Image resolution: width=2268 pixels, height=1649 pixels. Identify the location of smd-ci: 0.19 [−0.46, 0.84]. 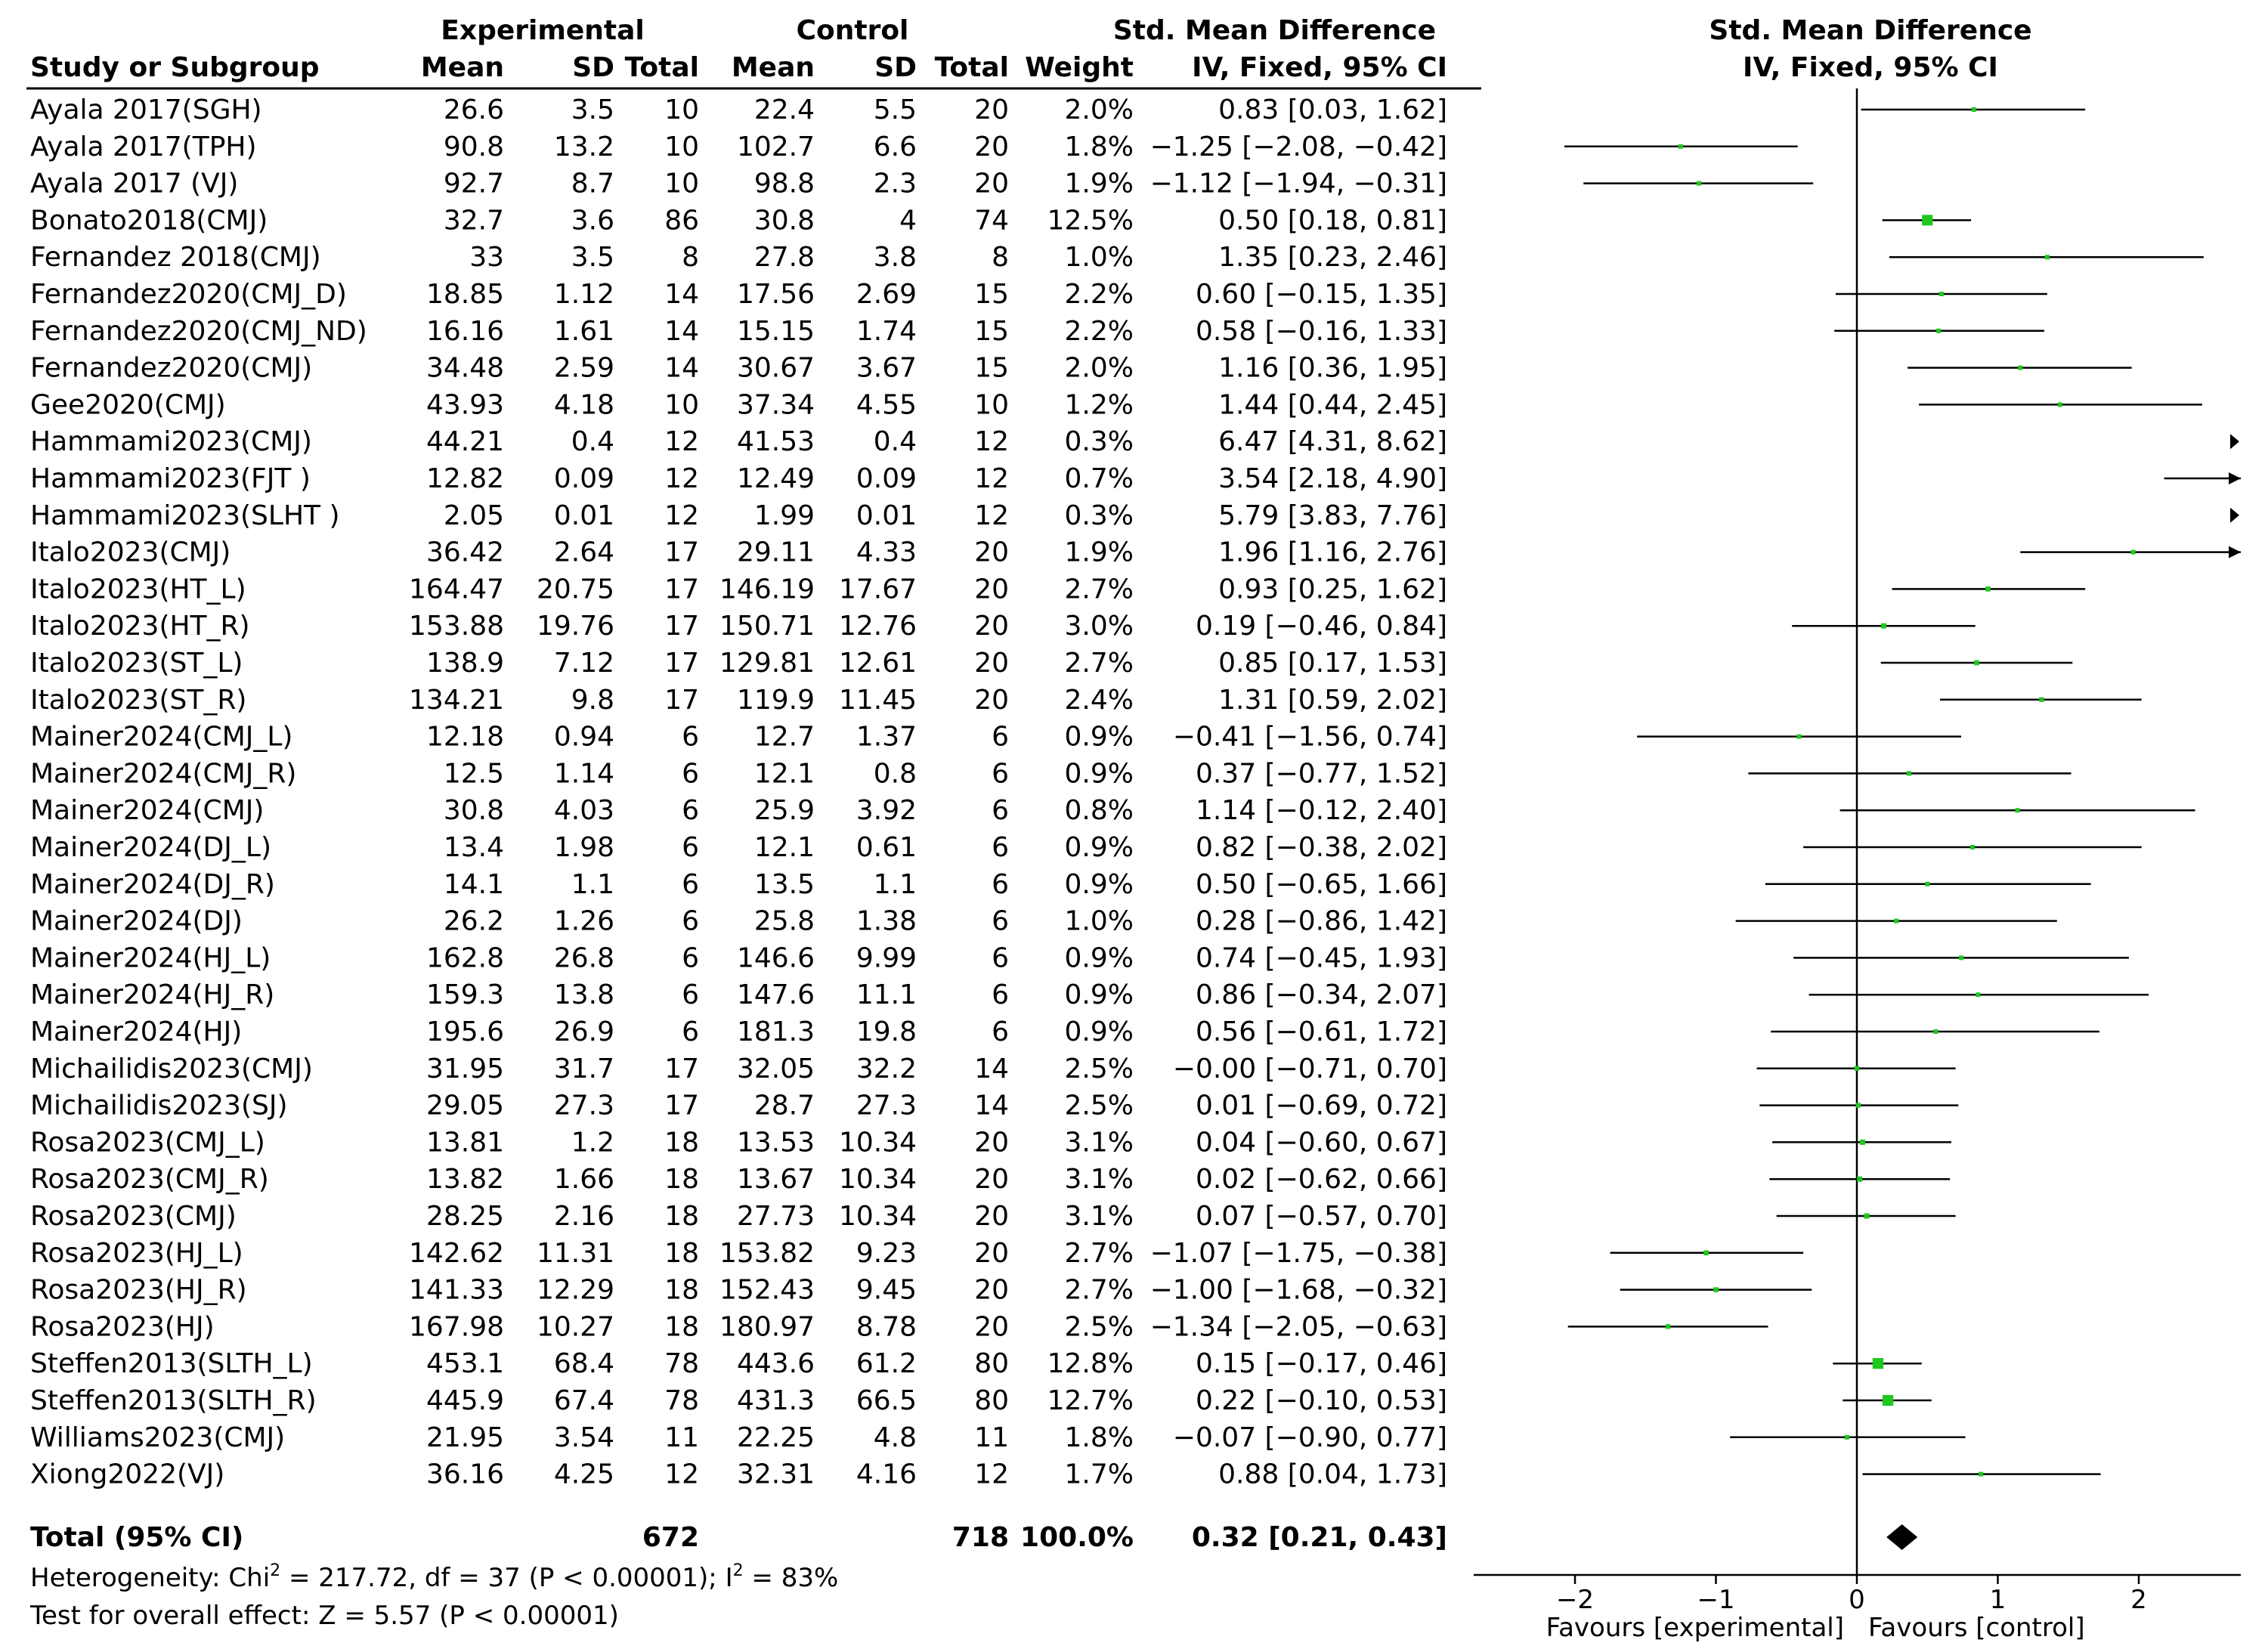
(1321, 626).